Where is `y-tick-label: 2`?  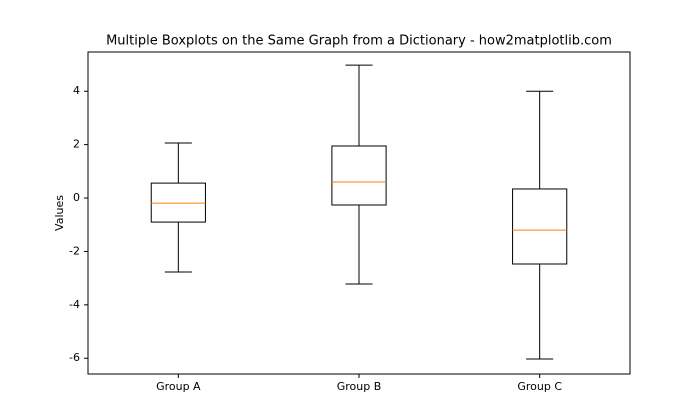 y-tick-label: 2 is located at coordinates (76, 144).